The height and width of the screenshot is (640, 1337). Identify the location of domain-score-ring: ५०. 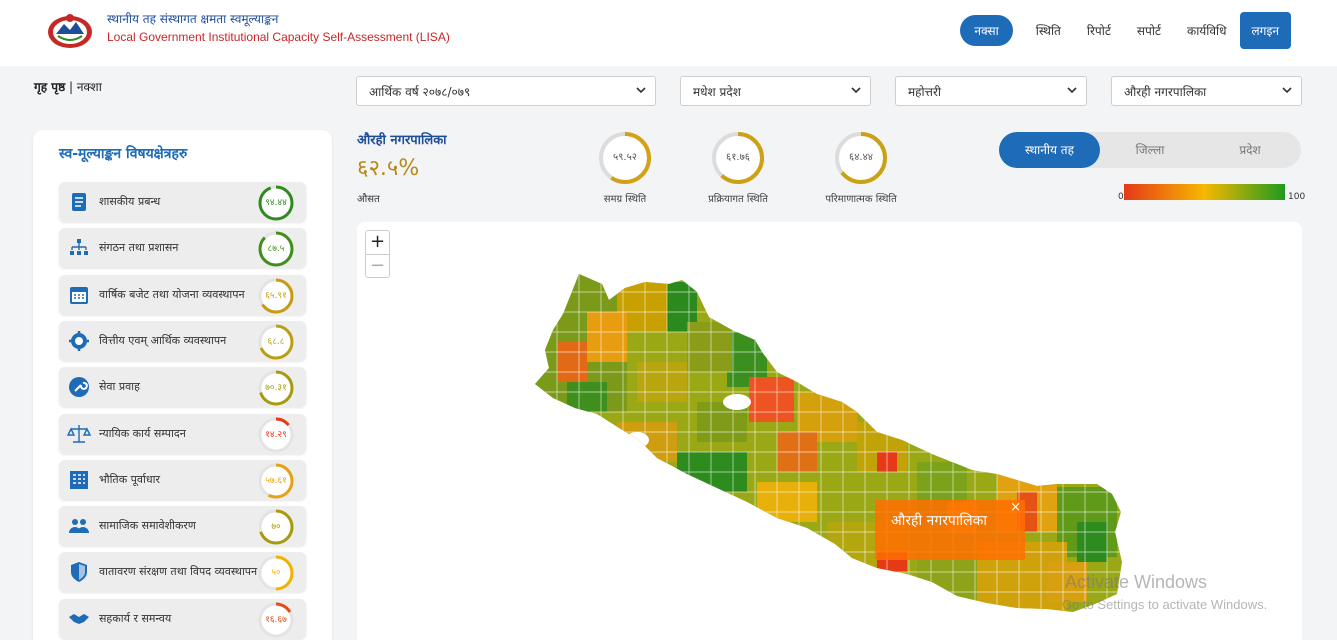
(276, 573).